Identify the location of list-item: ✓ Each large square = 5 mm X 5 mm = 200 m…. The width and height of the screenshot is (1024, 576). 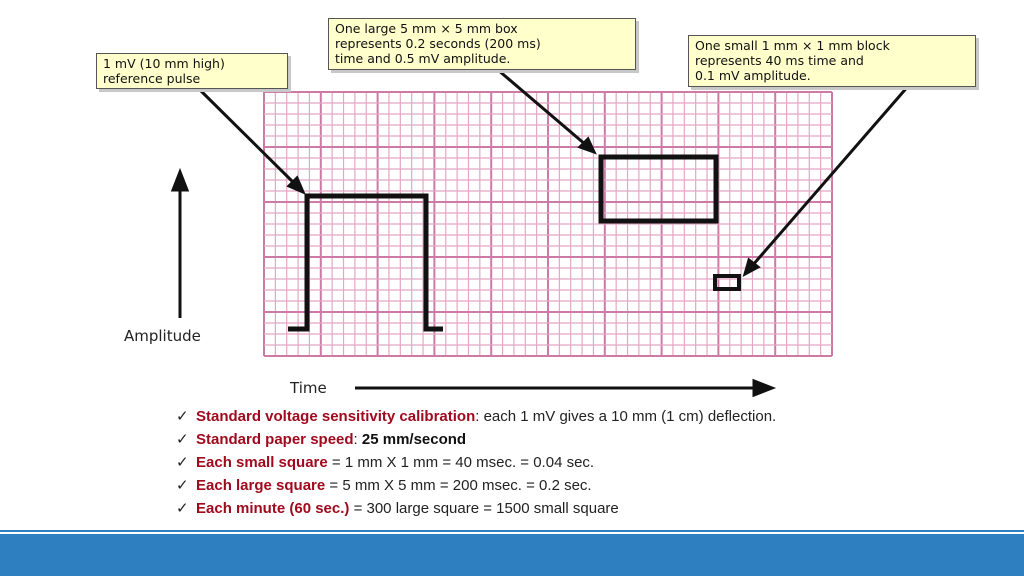
(476, 485).